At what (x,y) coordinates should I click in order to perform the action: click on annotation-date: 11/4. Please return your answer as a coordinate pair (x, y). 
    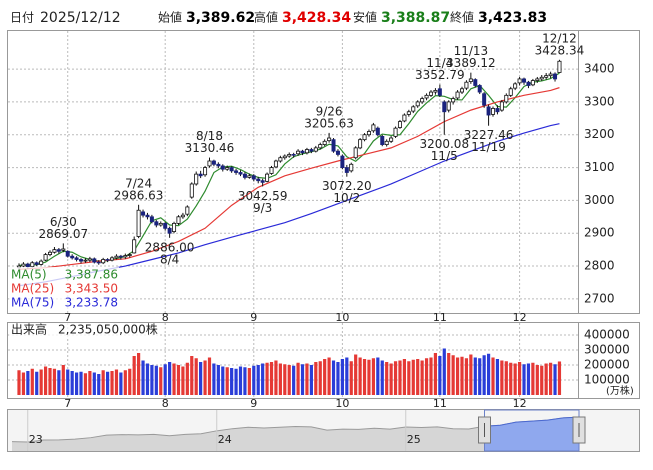
    Looking at the image, I should click on (439, 63).